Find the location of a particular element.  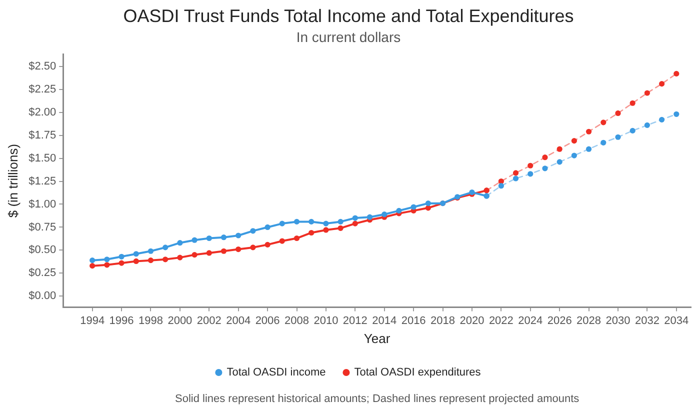

chart-title: OASDI Trust Funds Total Income and Total Expenditures is located at coordinates (348, 16).